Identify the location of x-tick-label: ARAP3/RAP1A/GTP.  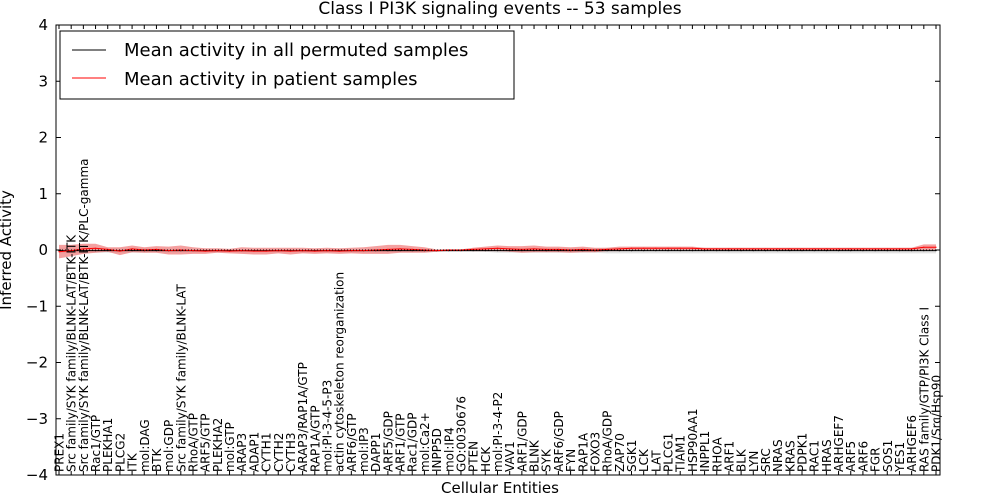
(303, 417).